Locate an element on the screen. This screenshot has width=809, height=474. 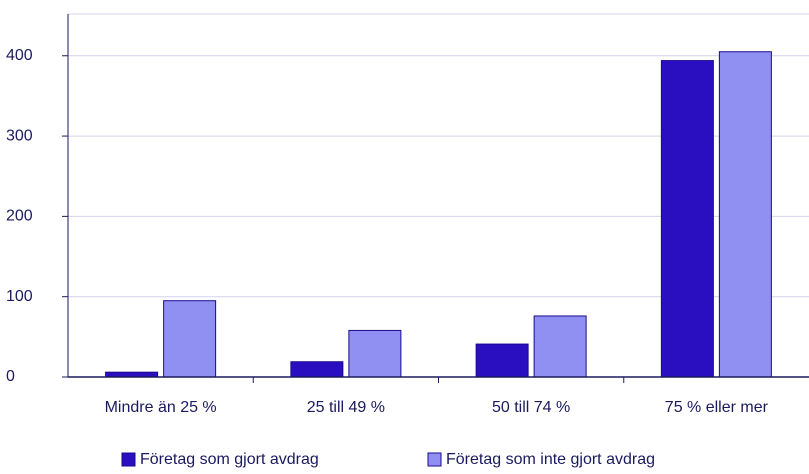
legend-label: Företag som gjort avdrag is located at coordinates (229, 459).